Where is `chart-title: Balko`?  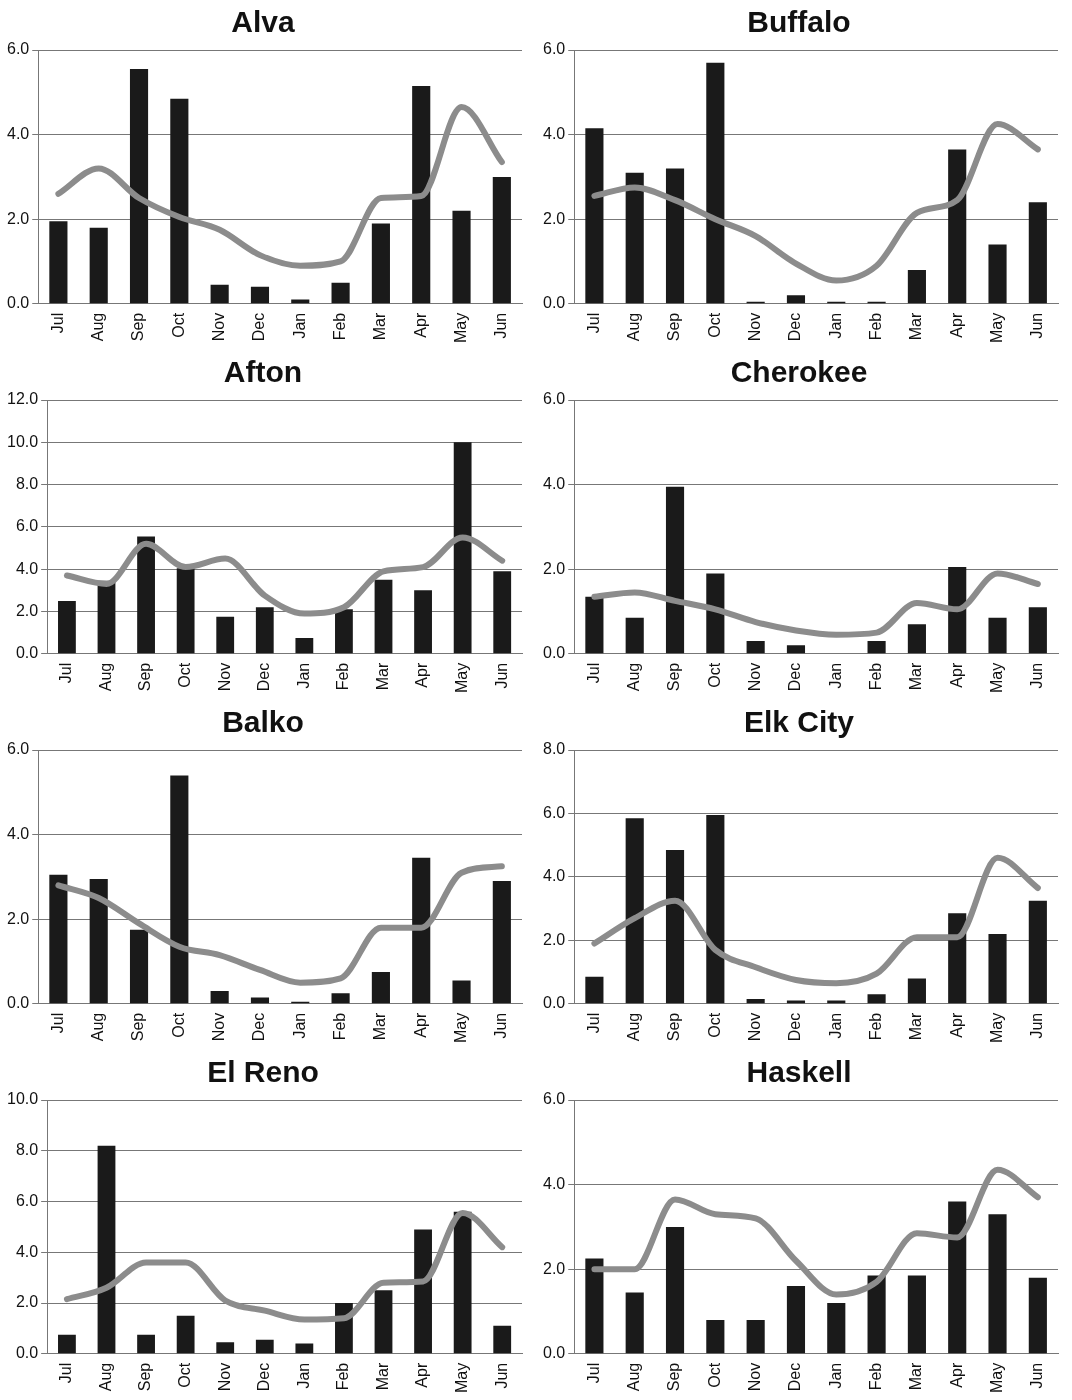
chart-title: Balko is located at coordinates (263, 722).